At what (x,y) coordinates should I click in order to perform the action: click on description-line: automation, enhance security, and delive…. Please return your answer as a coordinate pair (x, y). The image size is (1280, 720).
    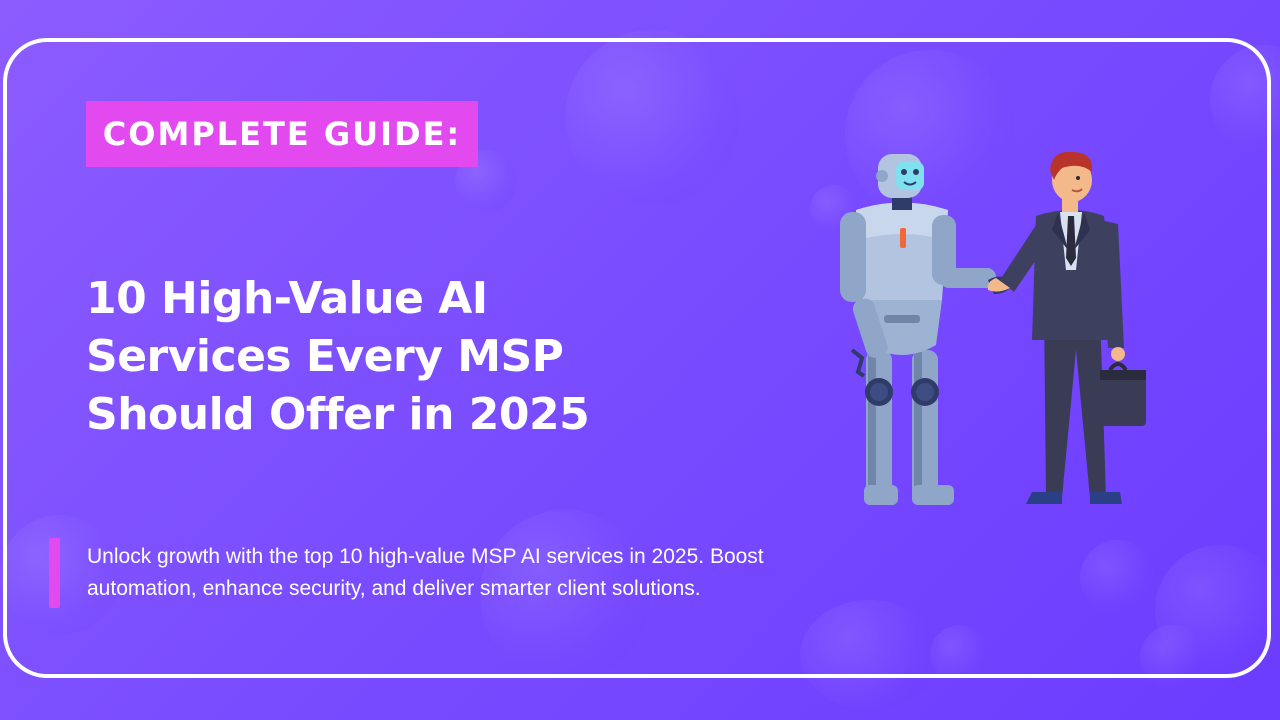
    Looking at the image, I should click on (394, 588).